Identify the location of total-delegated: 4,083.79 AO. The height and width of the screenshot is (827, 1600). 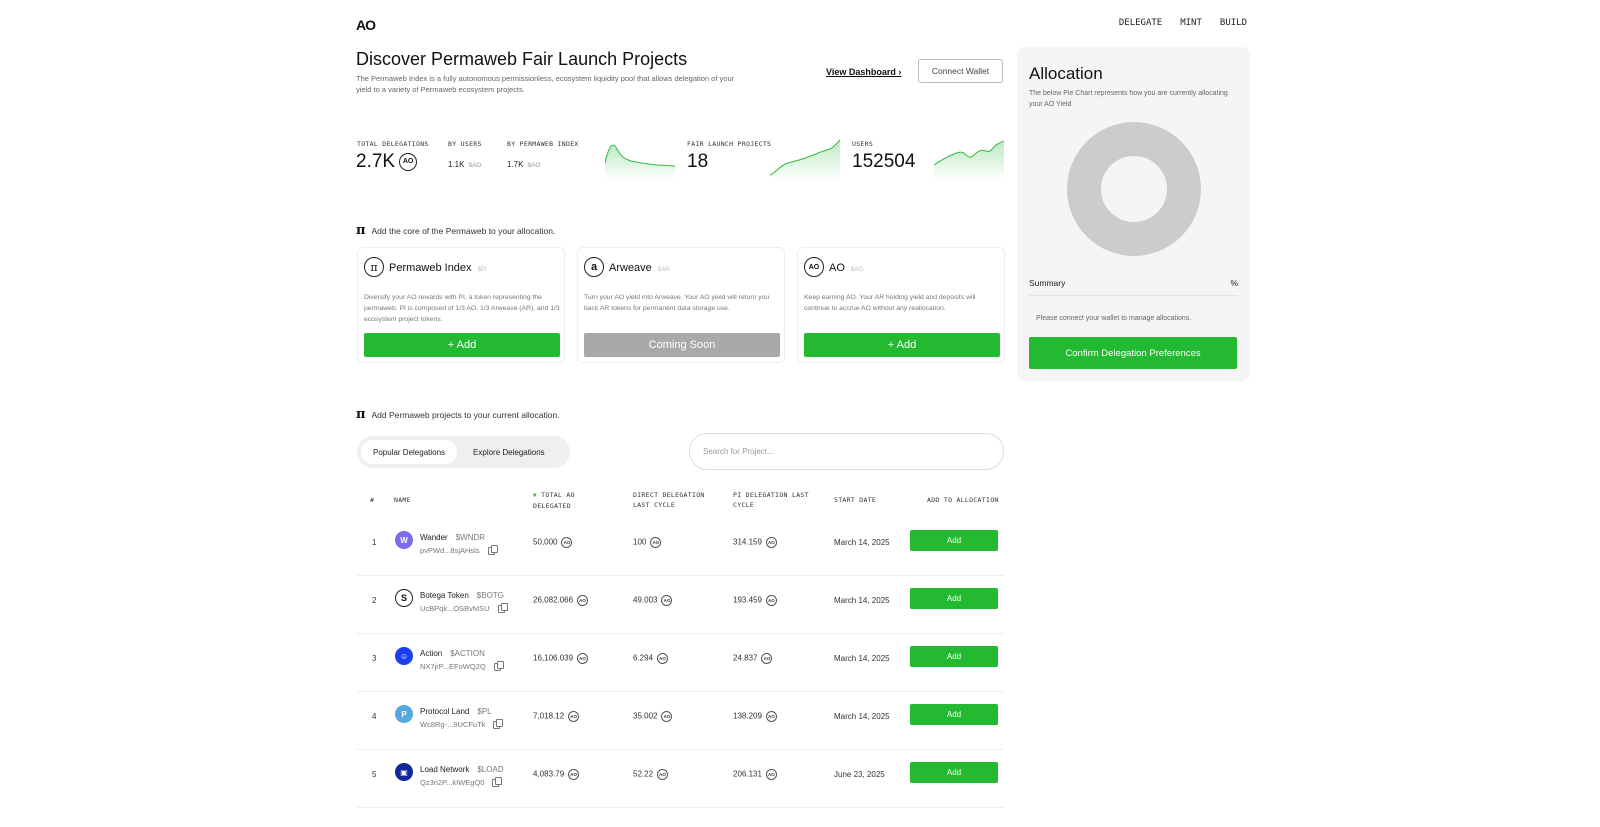
(556, 774).